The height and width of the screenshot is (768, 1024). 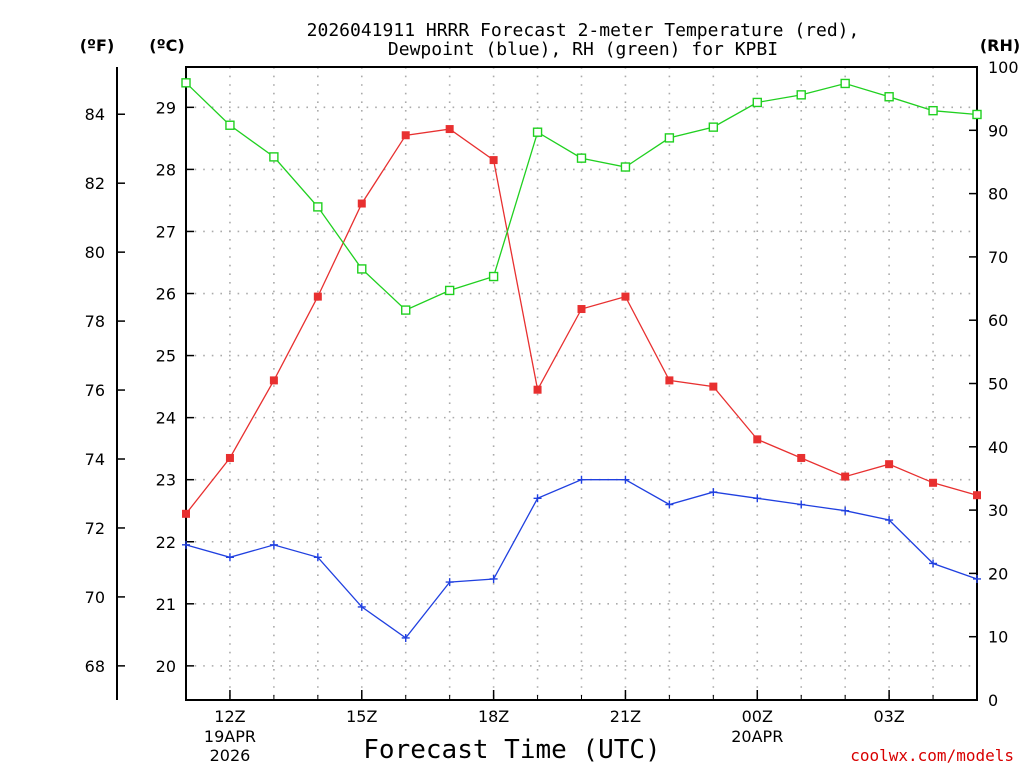 I want to click on x-tick-sublabel: 2026, so click(x=230, y=755).